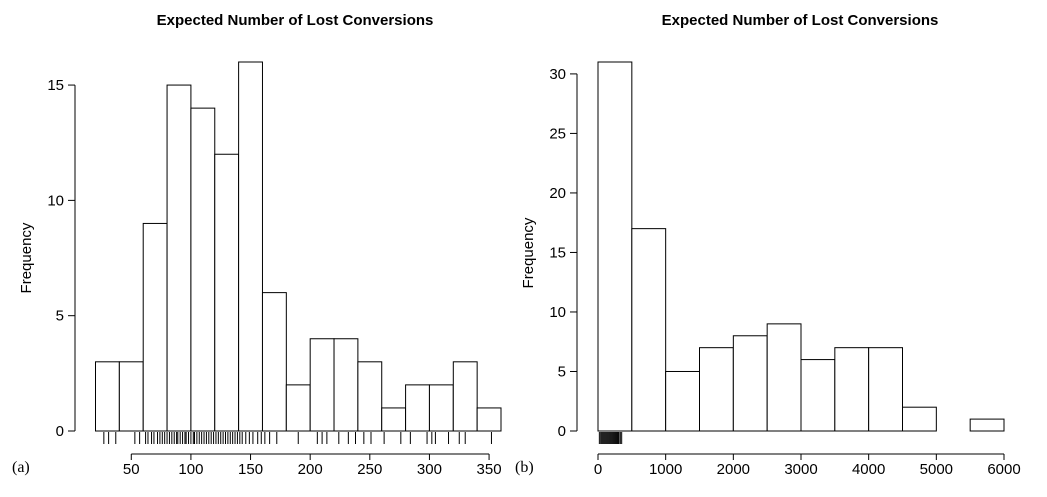 The width and height of the screenshot is (1047, 497). Describe the element at coordinates (610, 438) in the screenshot. I see `rug-b` at that location.